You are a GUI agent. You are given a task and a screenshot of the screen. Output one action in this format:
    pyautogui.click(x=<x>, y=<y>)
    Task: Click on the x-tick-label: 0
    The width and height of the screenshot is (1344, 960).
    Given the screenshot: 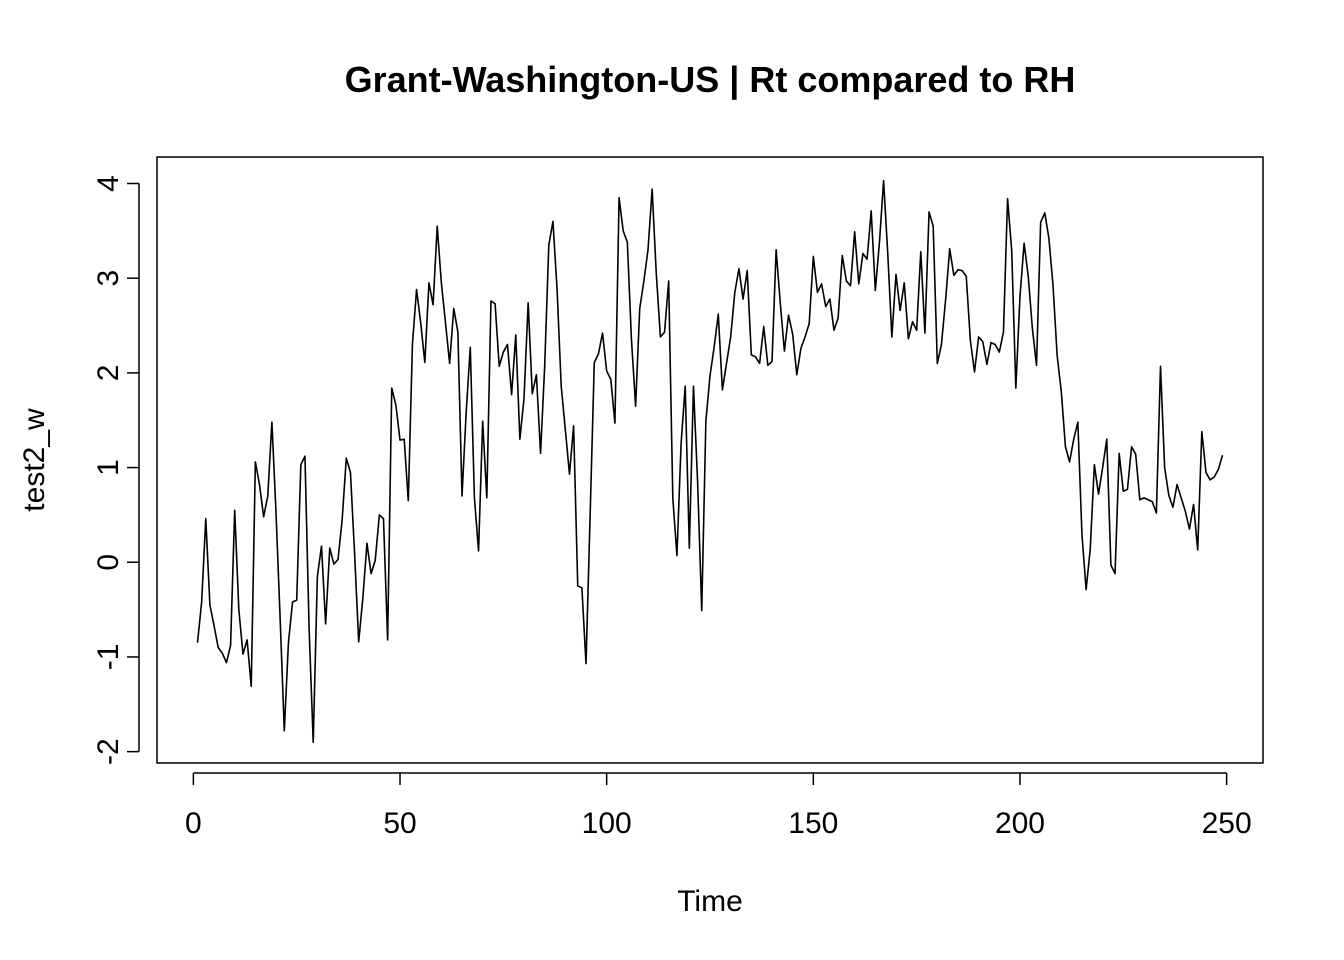 What is the action you would take?
    pyautogui.click(x=193, y=823)
    